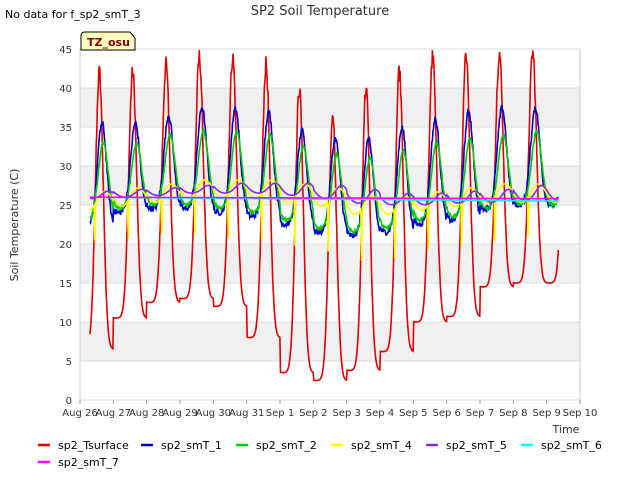 The height and width of the screenshot is (480, 640). Describe the element at coordinates (380, 413) in the screenshot. I see `x-tick-label: Sep 4` at that location.